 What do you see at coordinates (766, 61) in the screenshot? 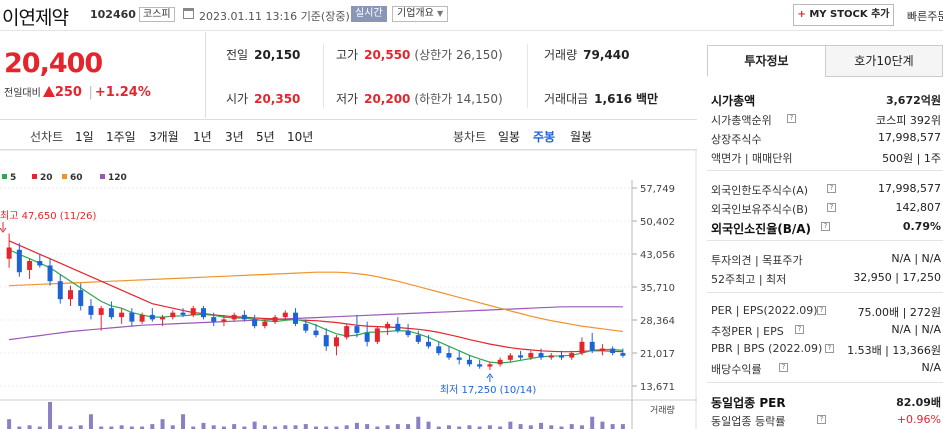
I see `tab-investment-info: 투자정보` at bounding box center [766, 61].